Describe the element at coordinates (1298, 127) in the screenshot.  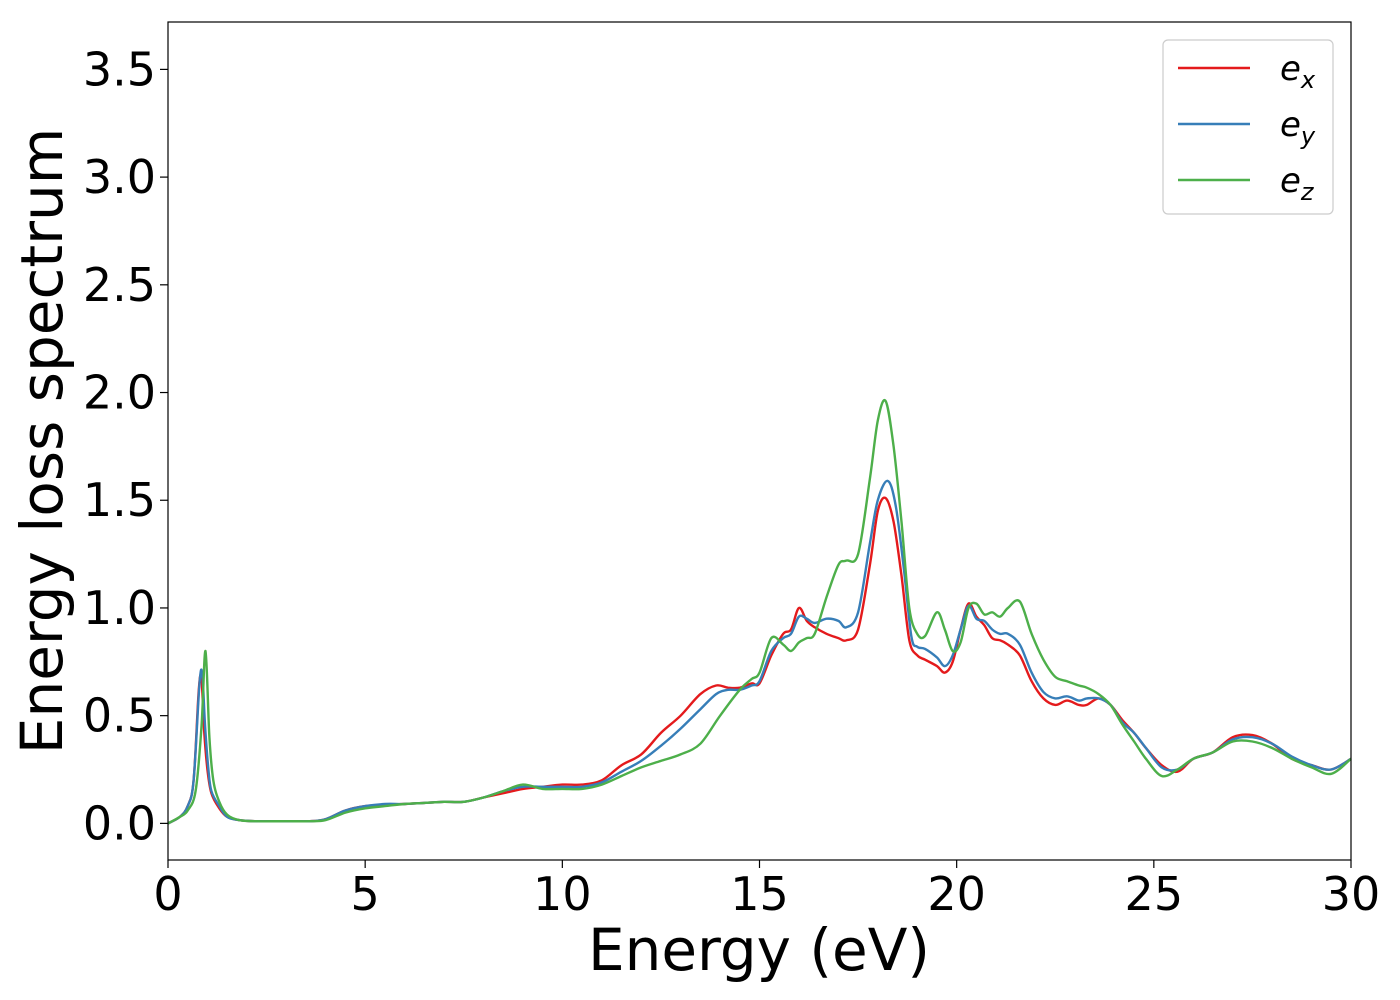
I see `legend-label-y: ey` at that location.